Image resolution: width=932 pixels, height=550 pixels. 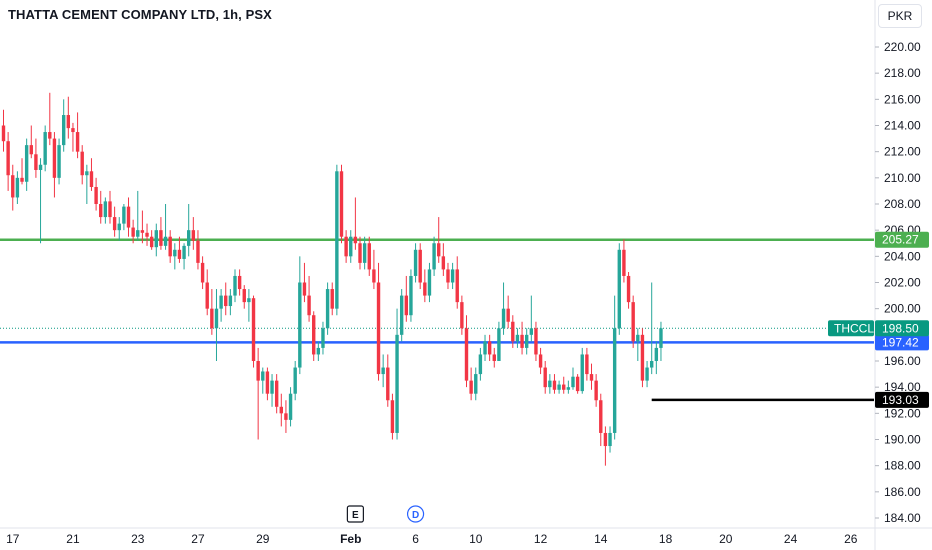 What do you see at coordinates (902, 466) in the screenshot?
I see `price-tick-label: 188.00` at bounding box center [902, 466].